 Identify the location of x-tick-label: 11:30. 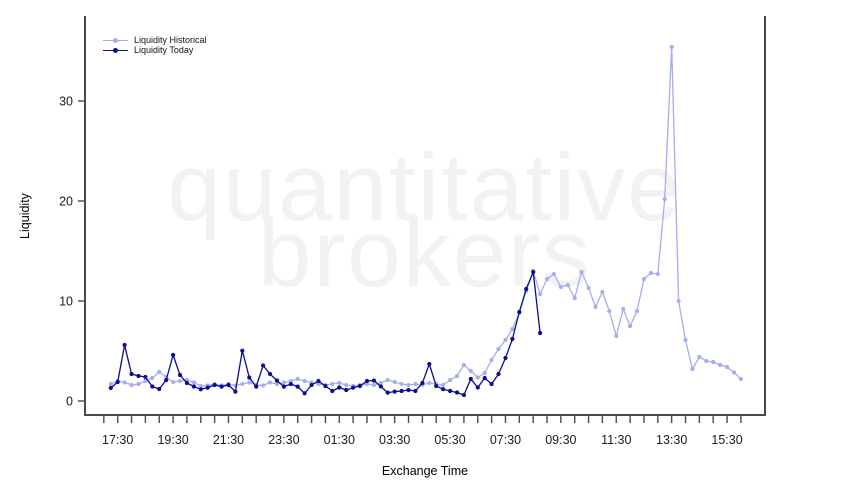
(616, 440).